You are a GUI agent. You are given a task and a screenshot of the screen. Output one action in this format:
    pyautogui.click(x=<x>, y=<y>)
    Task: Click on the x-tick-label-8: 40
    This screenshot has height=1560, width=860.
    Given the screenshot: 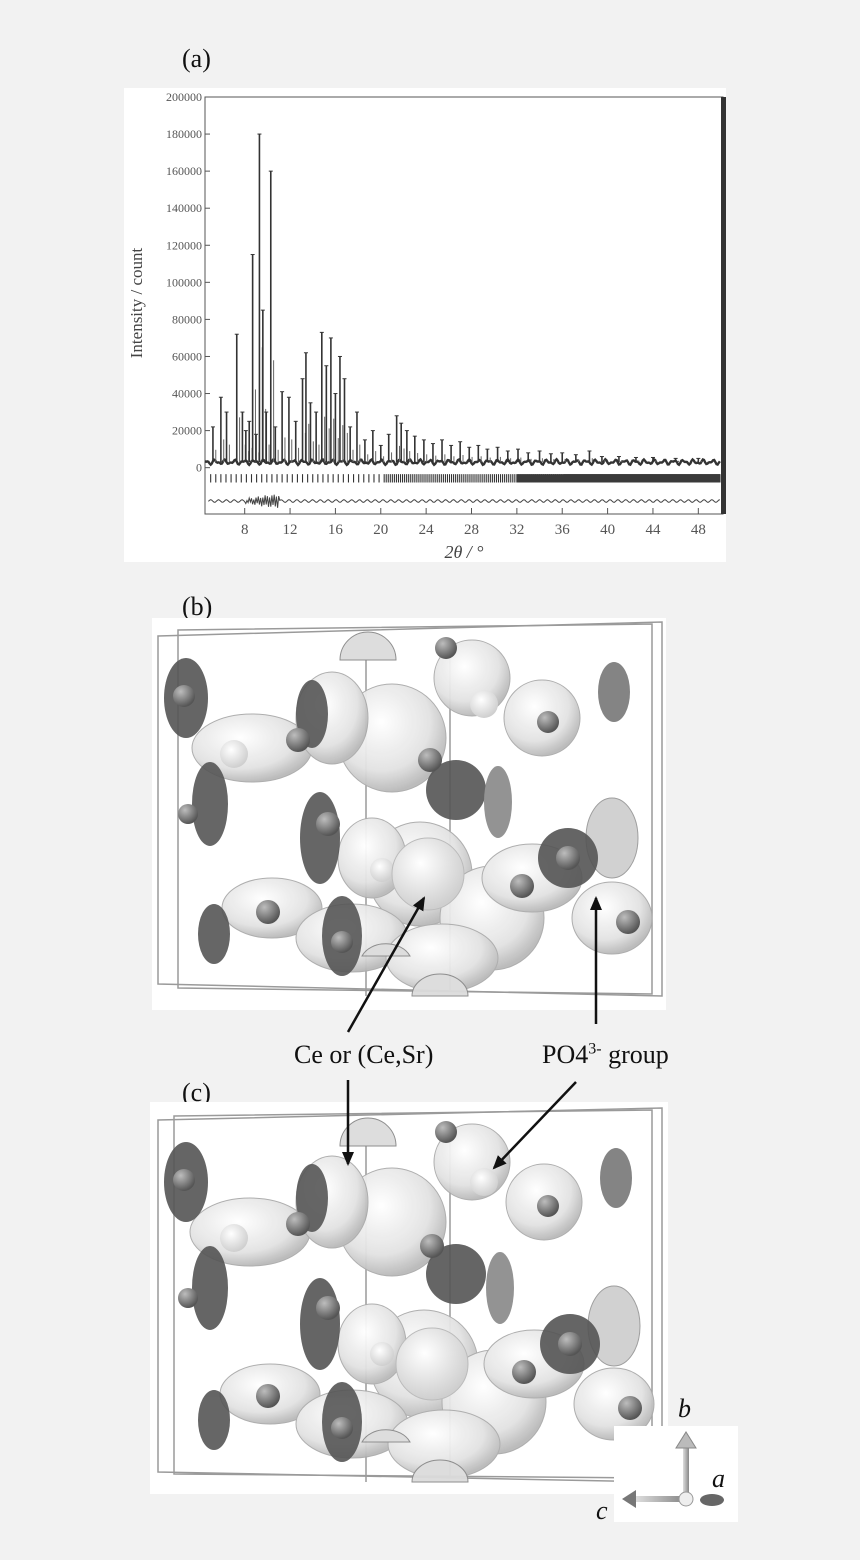 What is the action you would take?
    pyautogui.click(x=607, y=530)
    